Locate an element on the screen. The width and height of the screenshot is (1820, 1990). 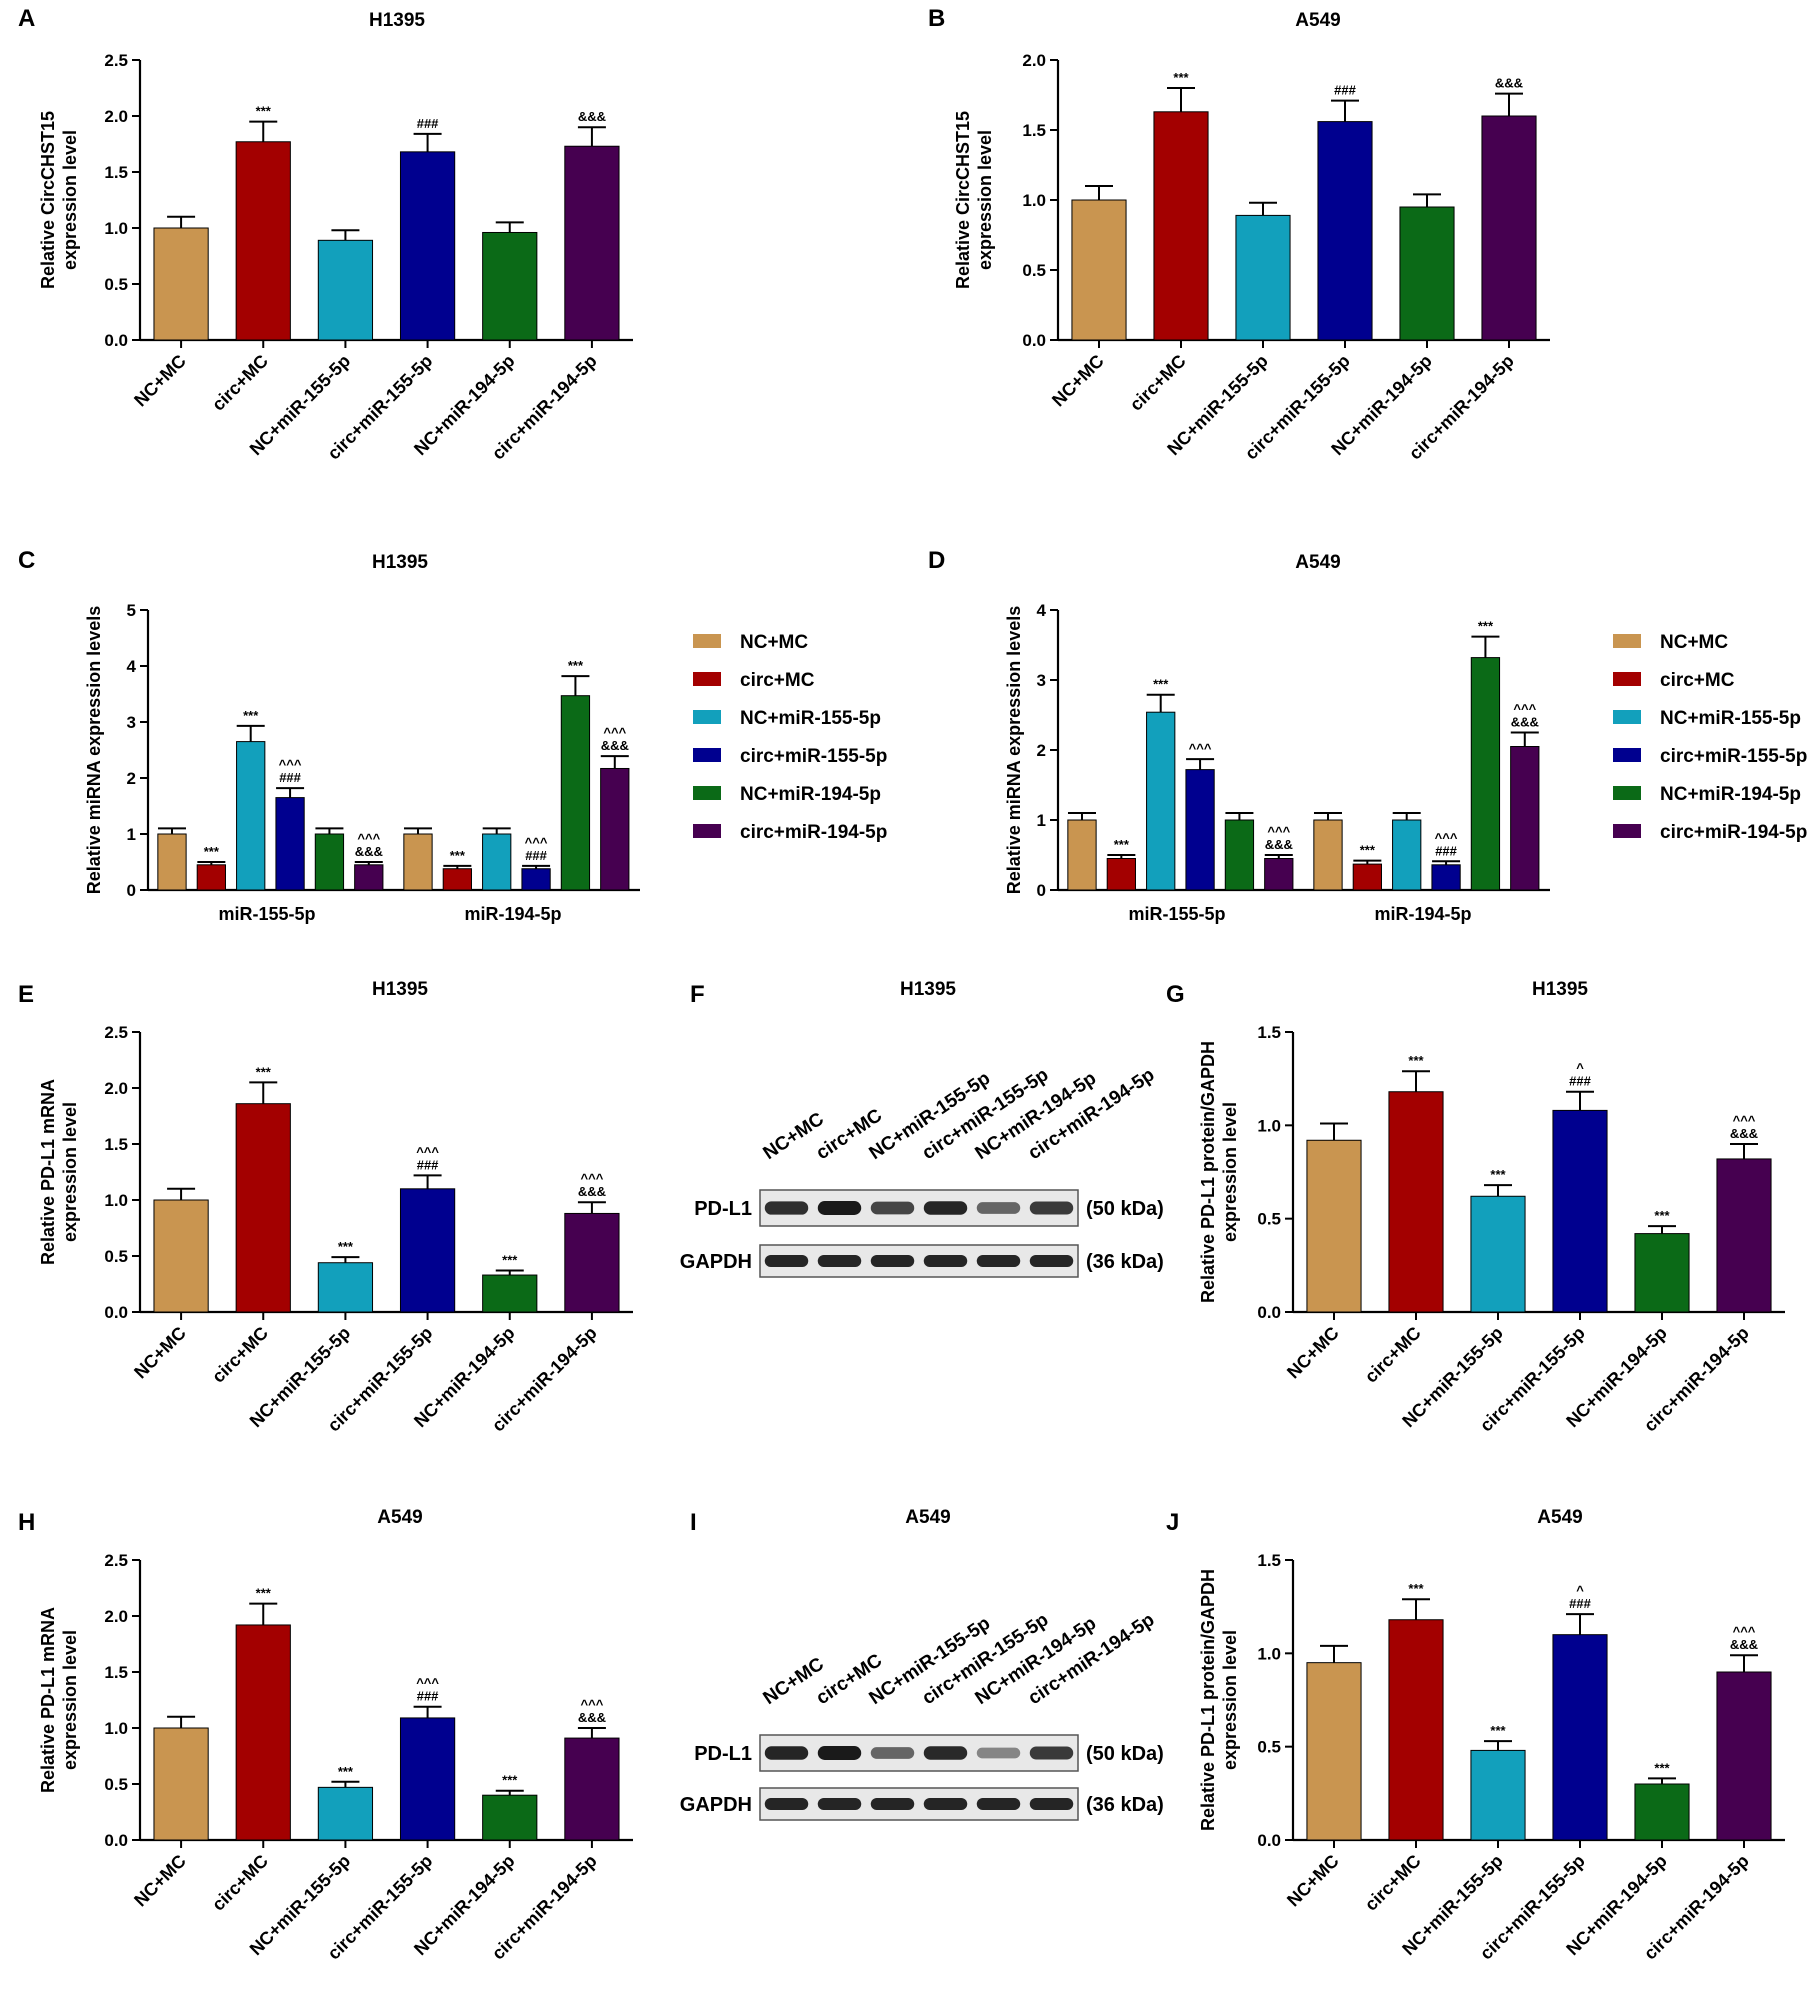
panel-h-significance-label: ### is located at coordinates (428, 1696).